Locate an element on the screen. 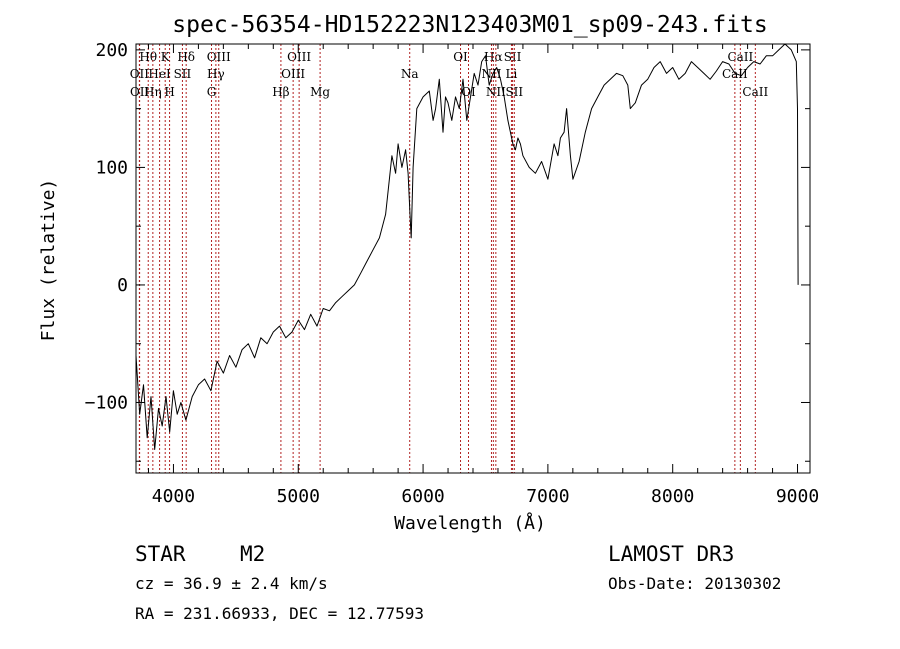 Image resolution: width=900 pixels, height=649 pixels. spectral-line-label: Li is located at coordinates (512, 74).